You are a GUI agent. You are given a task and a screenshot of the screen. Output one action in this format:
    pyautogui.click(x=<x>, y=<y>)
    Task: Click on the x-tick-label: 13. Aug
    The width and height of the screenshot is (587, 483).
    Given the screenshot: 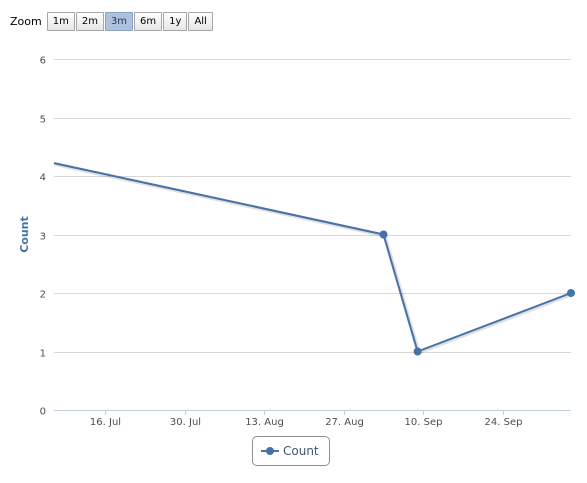 What is the action you would take?
    pyautogui.click(x=264, y=422)
    